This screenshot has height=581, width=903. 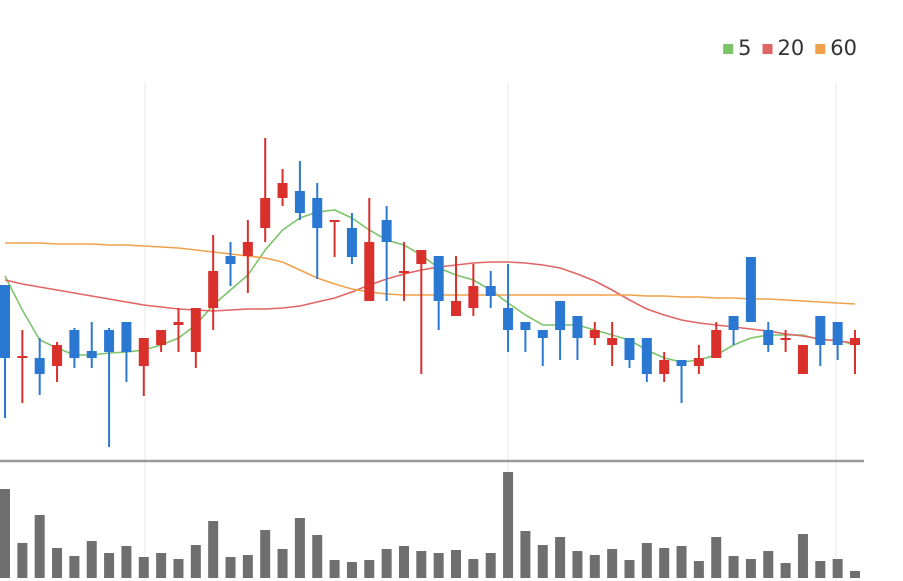 I want to click on legend-label: 5, so click(x=744, y=48).